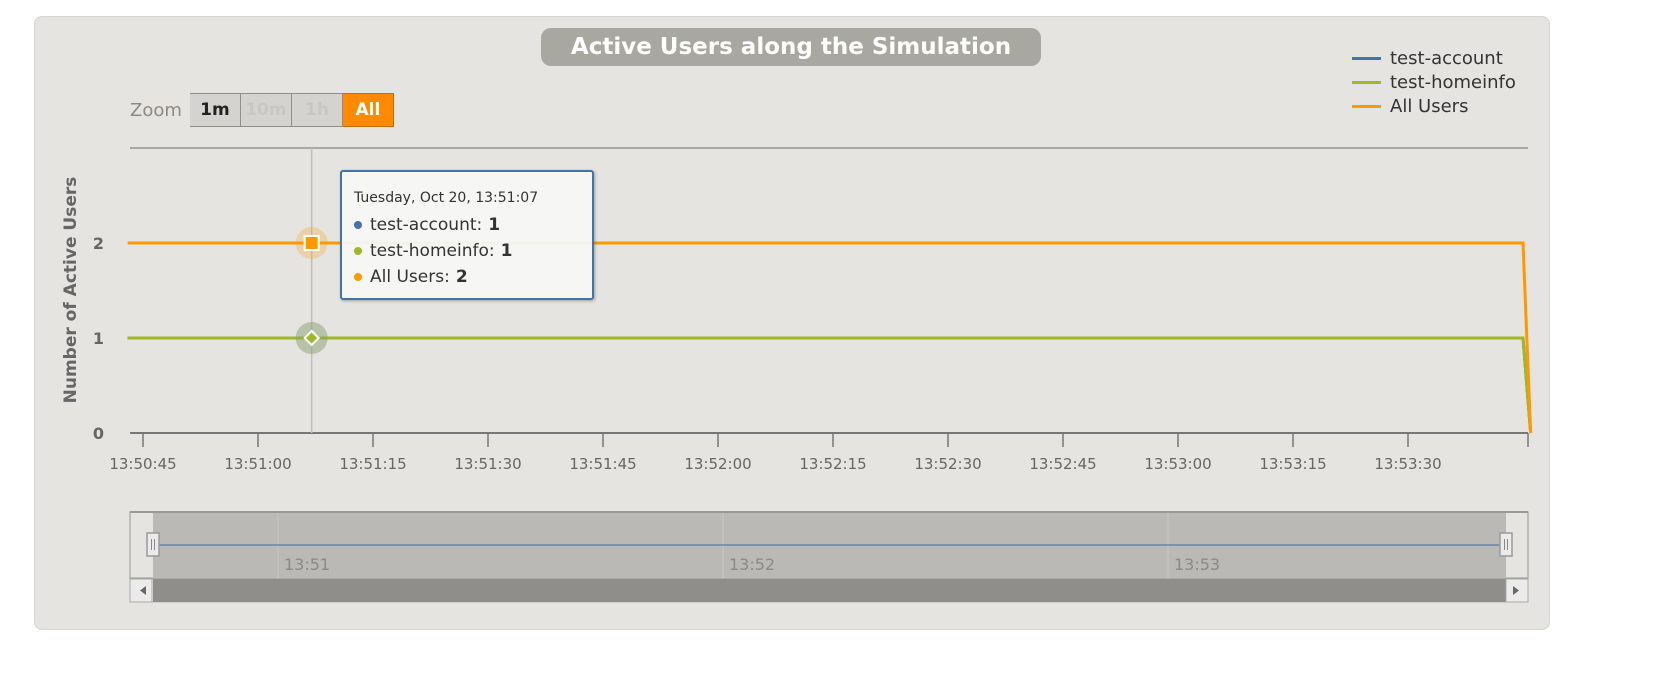 This screenshot has width=1680, height=700. Describe the element at coordinates (98, 338) in the screenshot. I see `y-tick-label: 1` at that location.